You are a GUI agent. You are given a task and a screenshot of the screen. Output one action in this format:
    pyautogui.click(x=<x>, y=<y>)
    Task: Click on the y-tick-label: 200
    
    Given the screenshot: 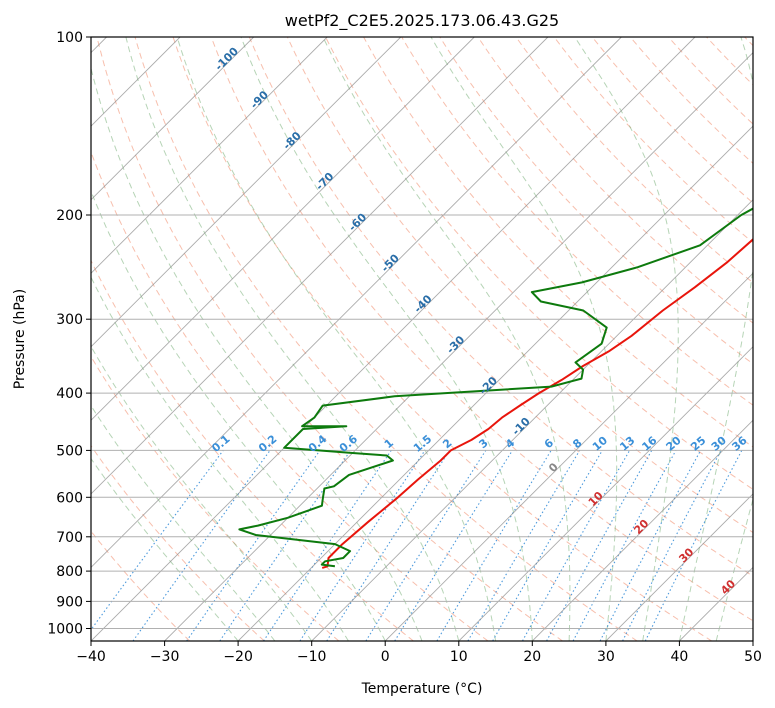 What is the action you would take?
    pyautogui.click(x=69, y=216)
    